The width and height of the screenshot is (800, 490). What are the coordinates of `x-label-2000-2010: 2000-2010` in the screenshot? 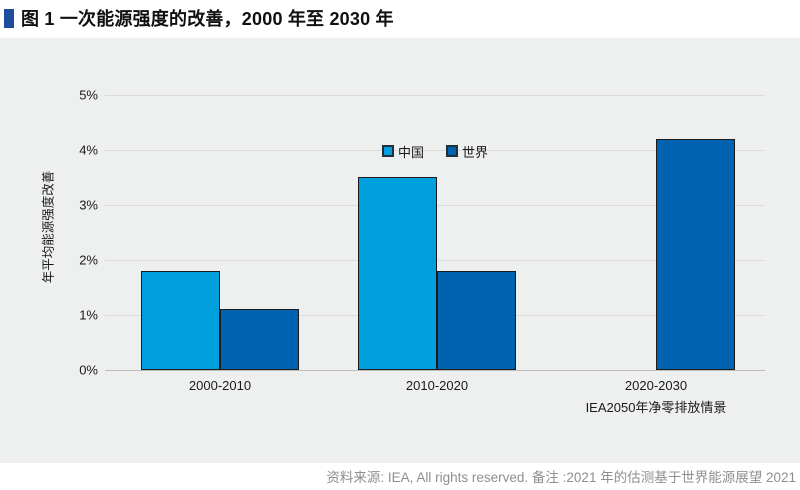 It's located at (220, 385).